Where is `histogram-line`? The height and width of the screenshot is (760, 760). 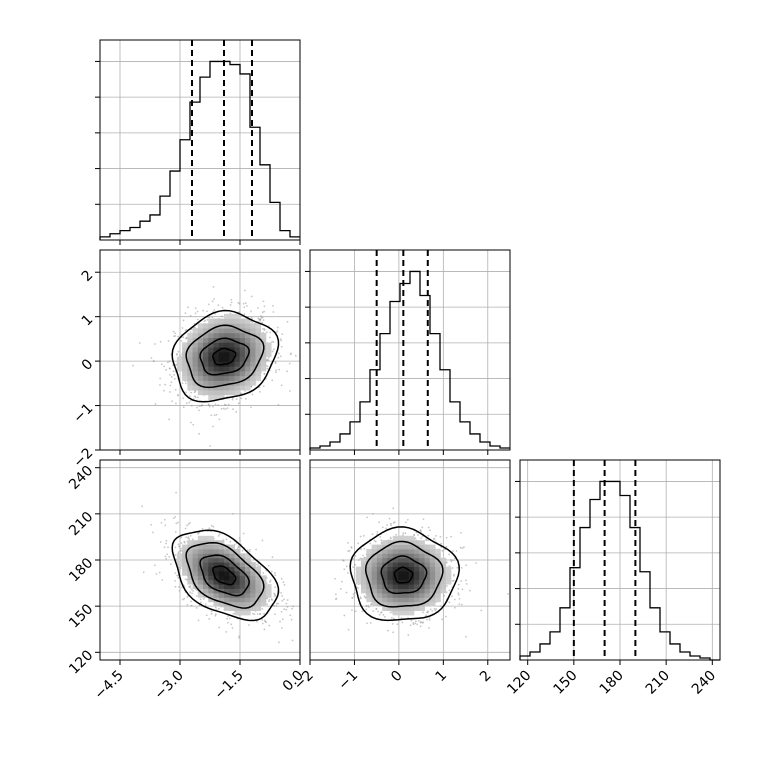 histogram-line is located at coordinates (409, 360).